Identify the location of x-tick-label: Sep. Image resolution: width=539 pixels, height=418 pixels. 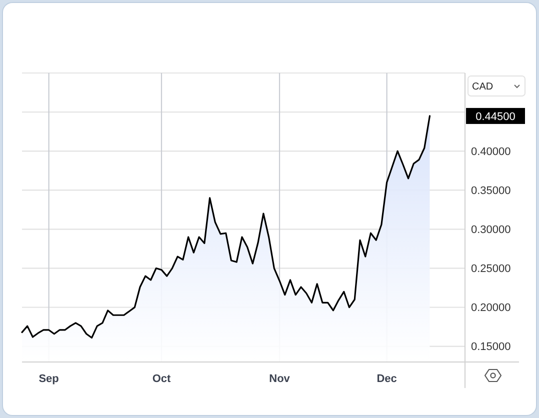
(49, 379).